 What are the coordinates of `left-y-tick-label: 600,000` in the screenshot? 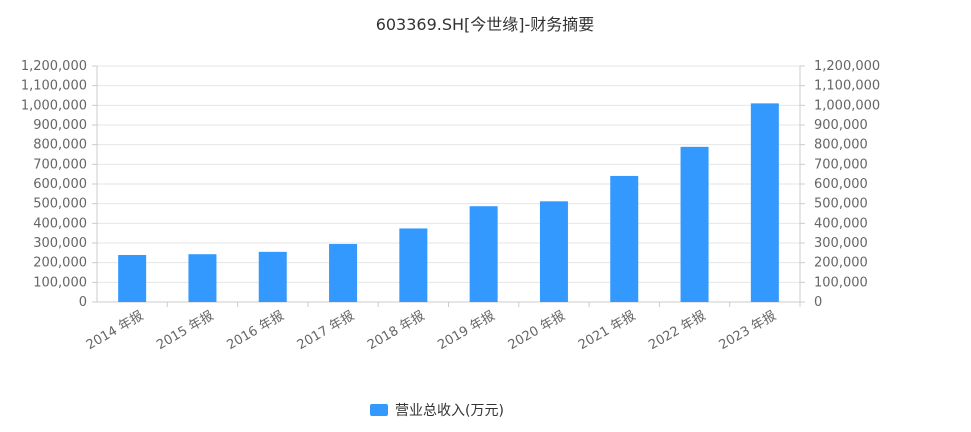 It's located at (60, 184).